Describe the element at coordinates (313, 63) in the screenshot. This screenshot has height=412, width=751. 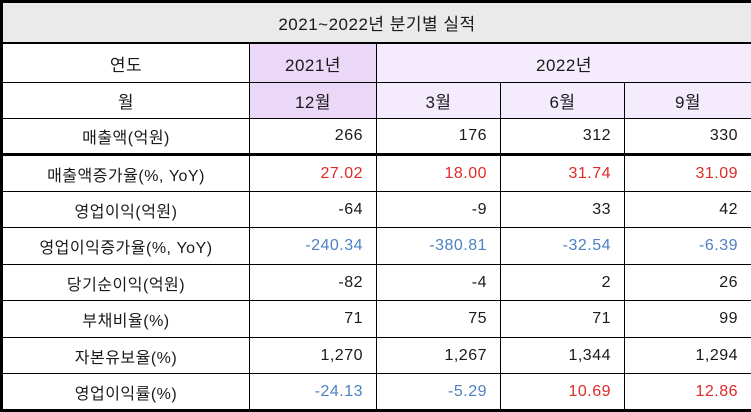
I see `year-2021-header: 2021년` at that location.